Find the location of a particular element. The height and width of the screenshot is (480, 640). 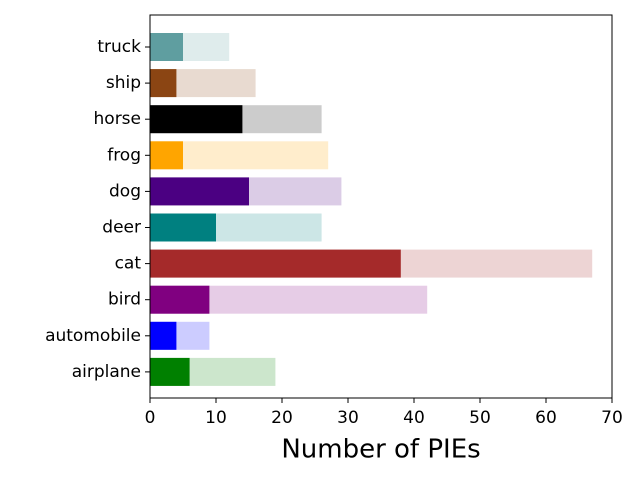

y-tick-label: automobile is located at coordinates (93, 336).